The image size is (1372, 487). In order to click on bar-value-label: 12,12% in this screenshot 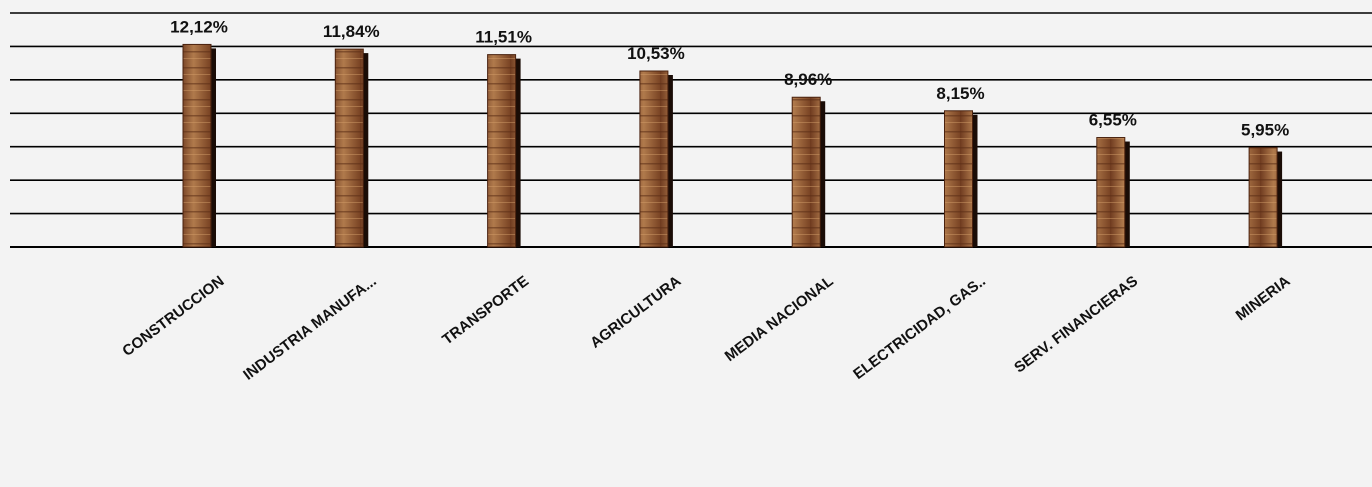, I will do `click(199, 26)`.